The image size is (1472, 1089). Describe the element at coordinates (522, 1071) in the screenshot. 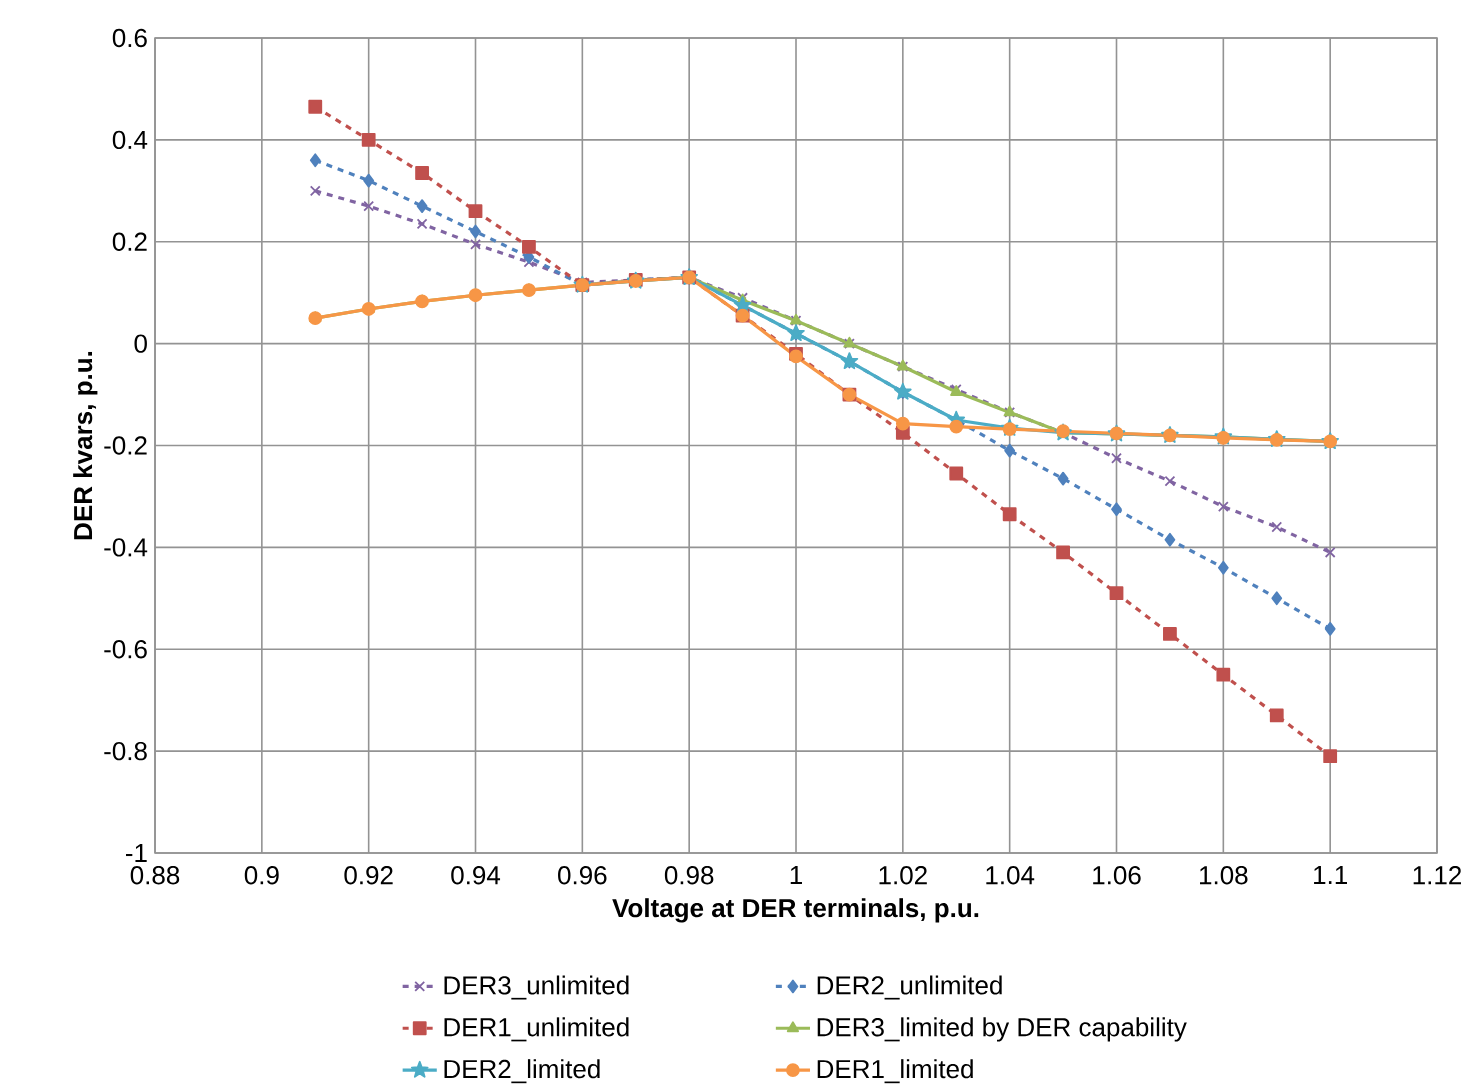

I see `legend-label: DER2_limited` at that location.